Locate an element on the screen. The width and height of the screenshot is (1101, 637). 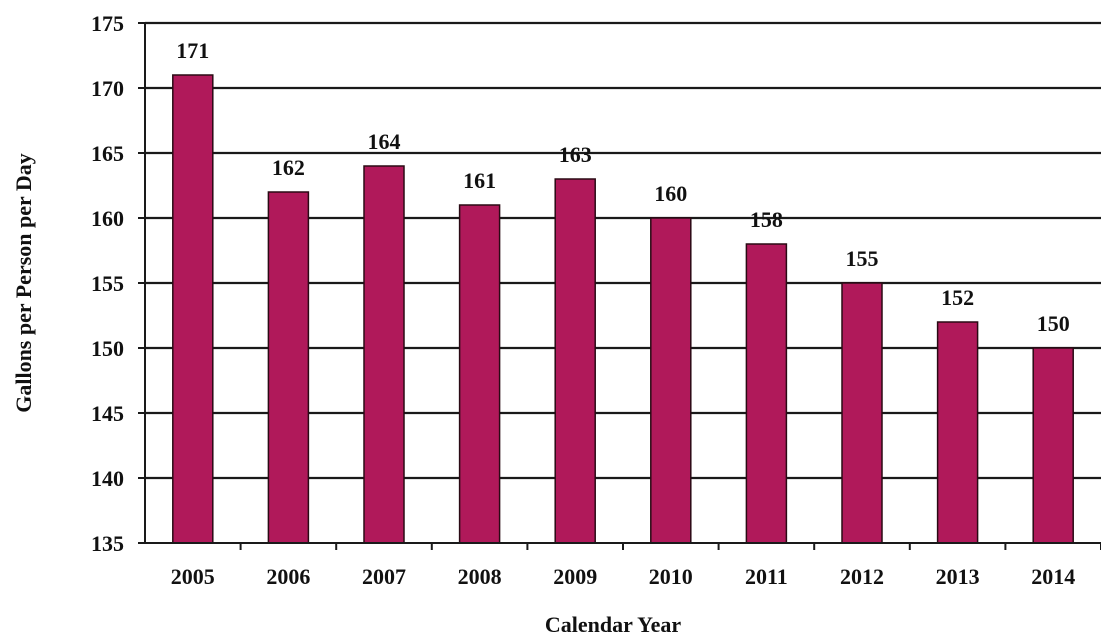
x-tick-label: 2006 is located at coordinates (288, 576).